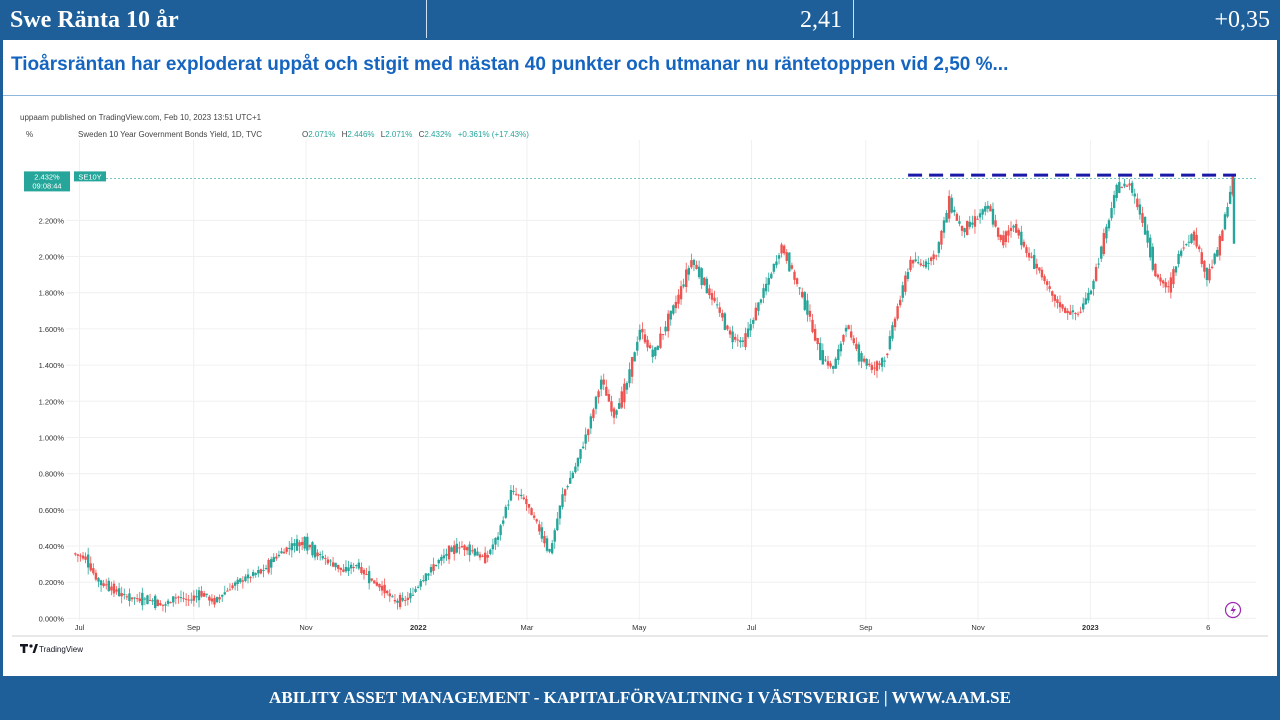  What do you see at coordinates (52, 510) in the screenshot?
I see `y-tick-label: 0.600%` at bounding box center [52, 510].